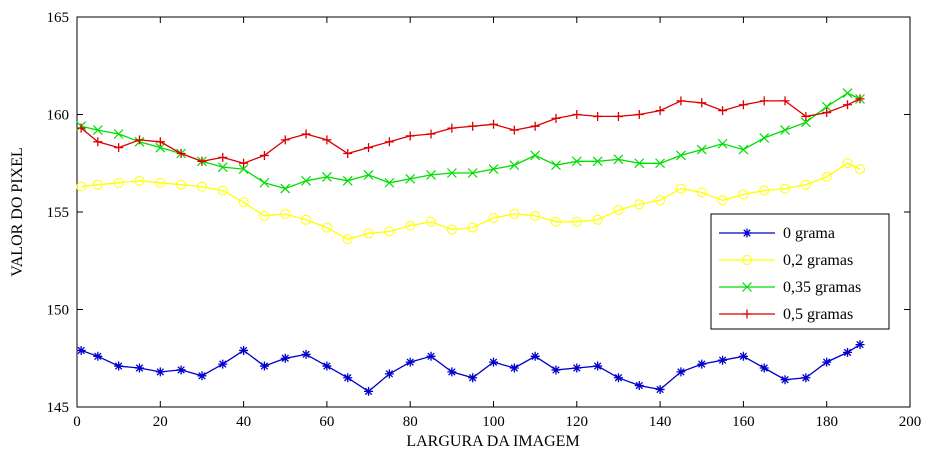  I want to click on x-tick-label: 180, so click(826, 422).